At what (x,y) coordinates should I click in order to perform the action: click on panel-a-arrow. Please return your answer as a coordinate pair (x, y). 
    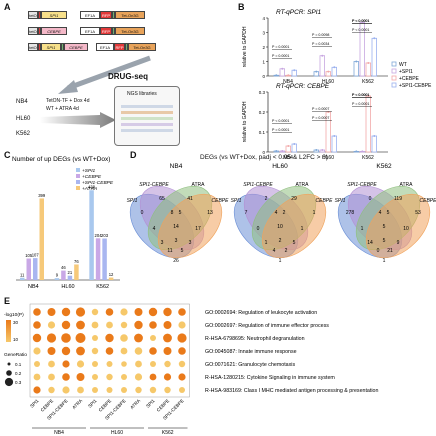
    Looking at the image, I should click on (104, 74).